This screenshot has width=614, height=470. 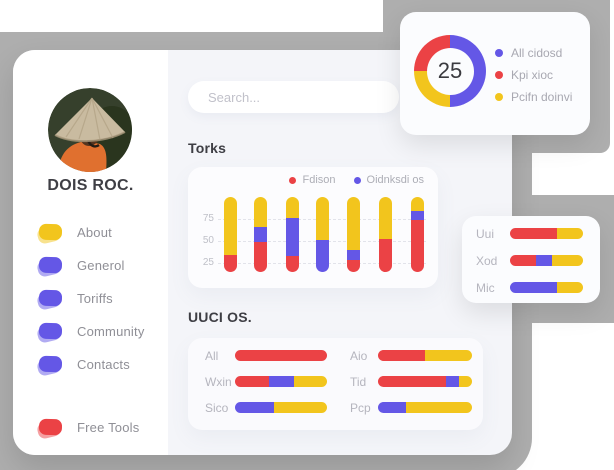 What do you see at coordinates (532, 75) in the screenshot?
I see `legend-label: Kpi xioc` at bounding box center [532, 75].